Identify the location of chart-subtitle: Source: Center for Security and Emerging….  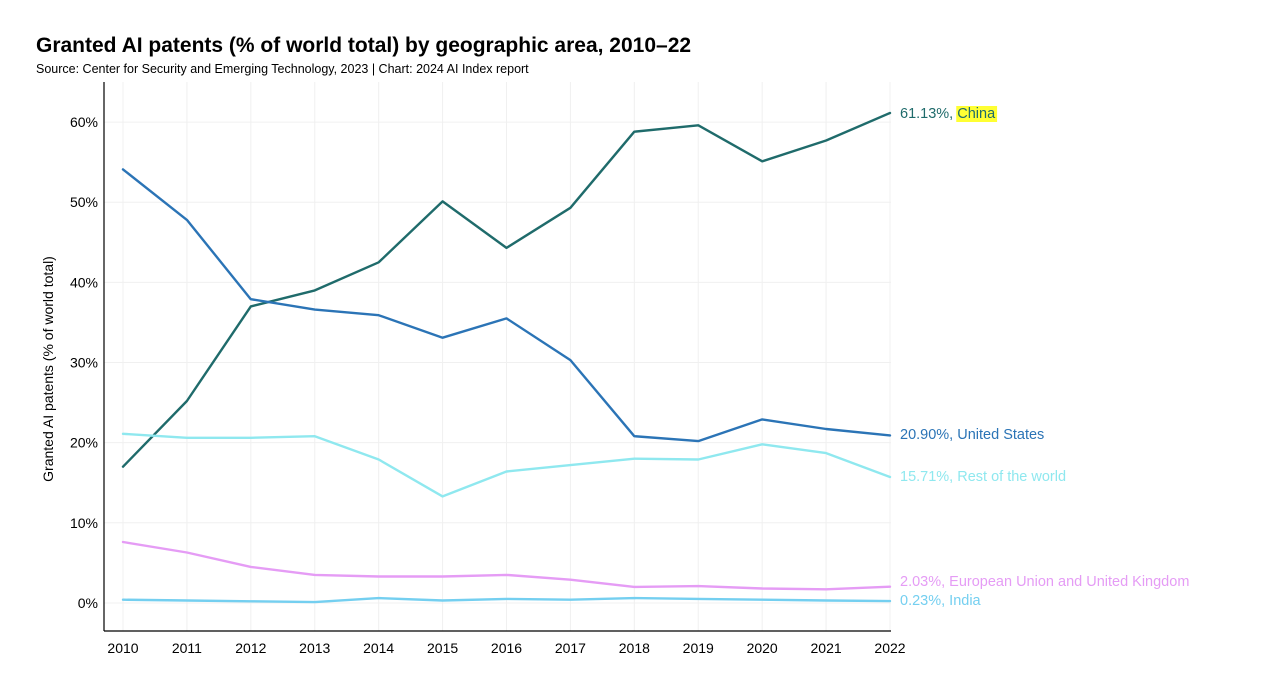
(282, 69).